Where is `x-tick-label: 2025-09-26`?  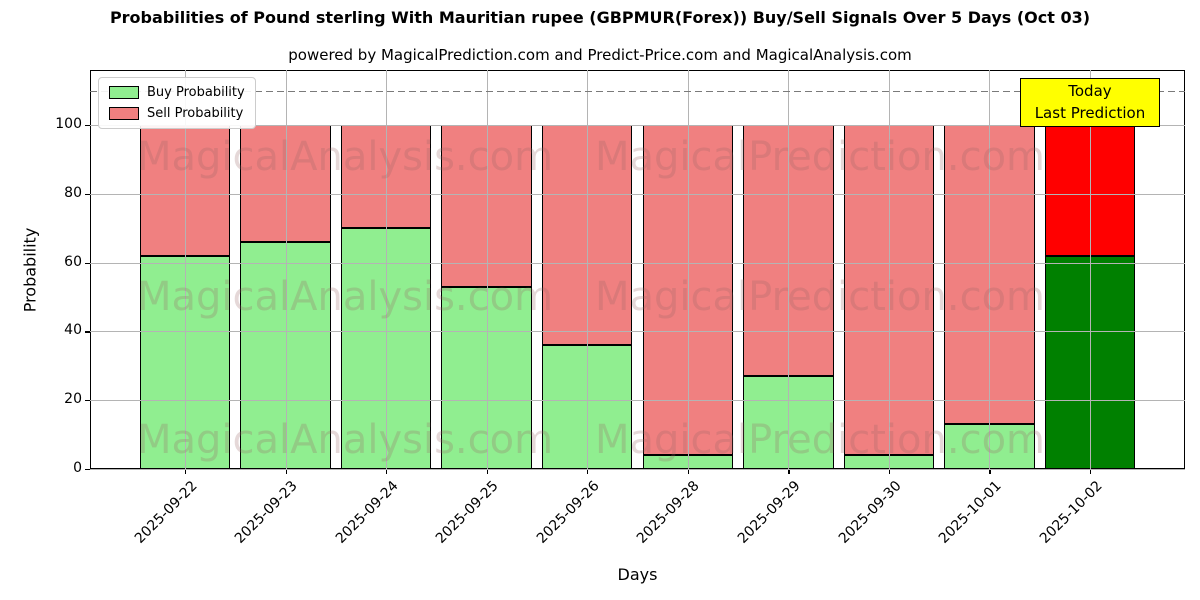
x-tick-label: 2025-09-26 is located at coordinates (568, 512).